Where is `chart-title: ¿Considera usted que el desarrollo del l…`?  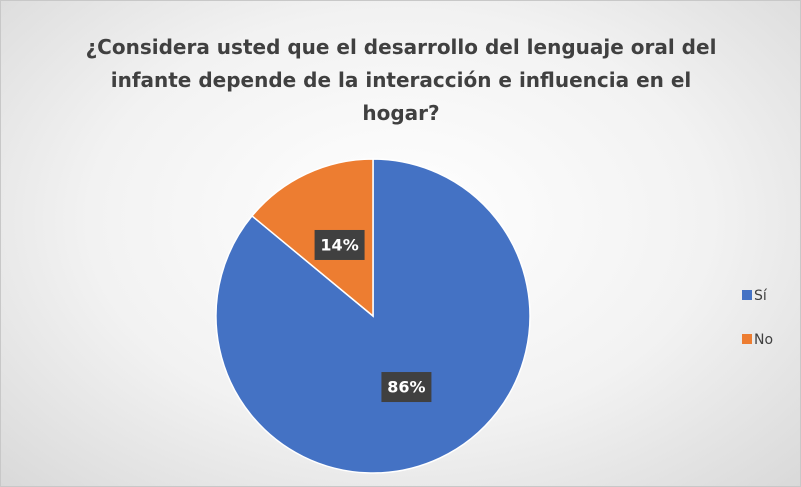 chart-title: ¿Considera usted que el desarrollo del l… is located at coordinates (401, 80).